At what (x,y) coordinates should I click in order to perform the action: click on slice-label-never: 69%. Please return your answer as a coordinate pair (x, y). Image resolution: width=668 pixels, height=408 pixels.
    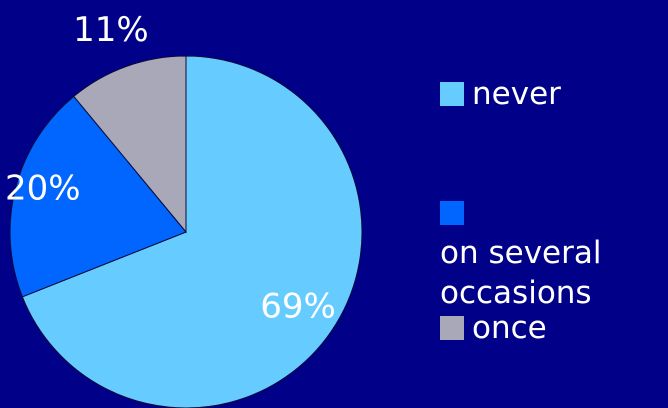
    Looking at the image, I should click on (298, 307).